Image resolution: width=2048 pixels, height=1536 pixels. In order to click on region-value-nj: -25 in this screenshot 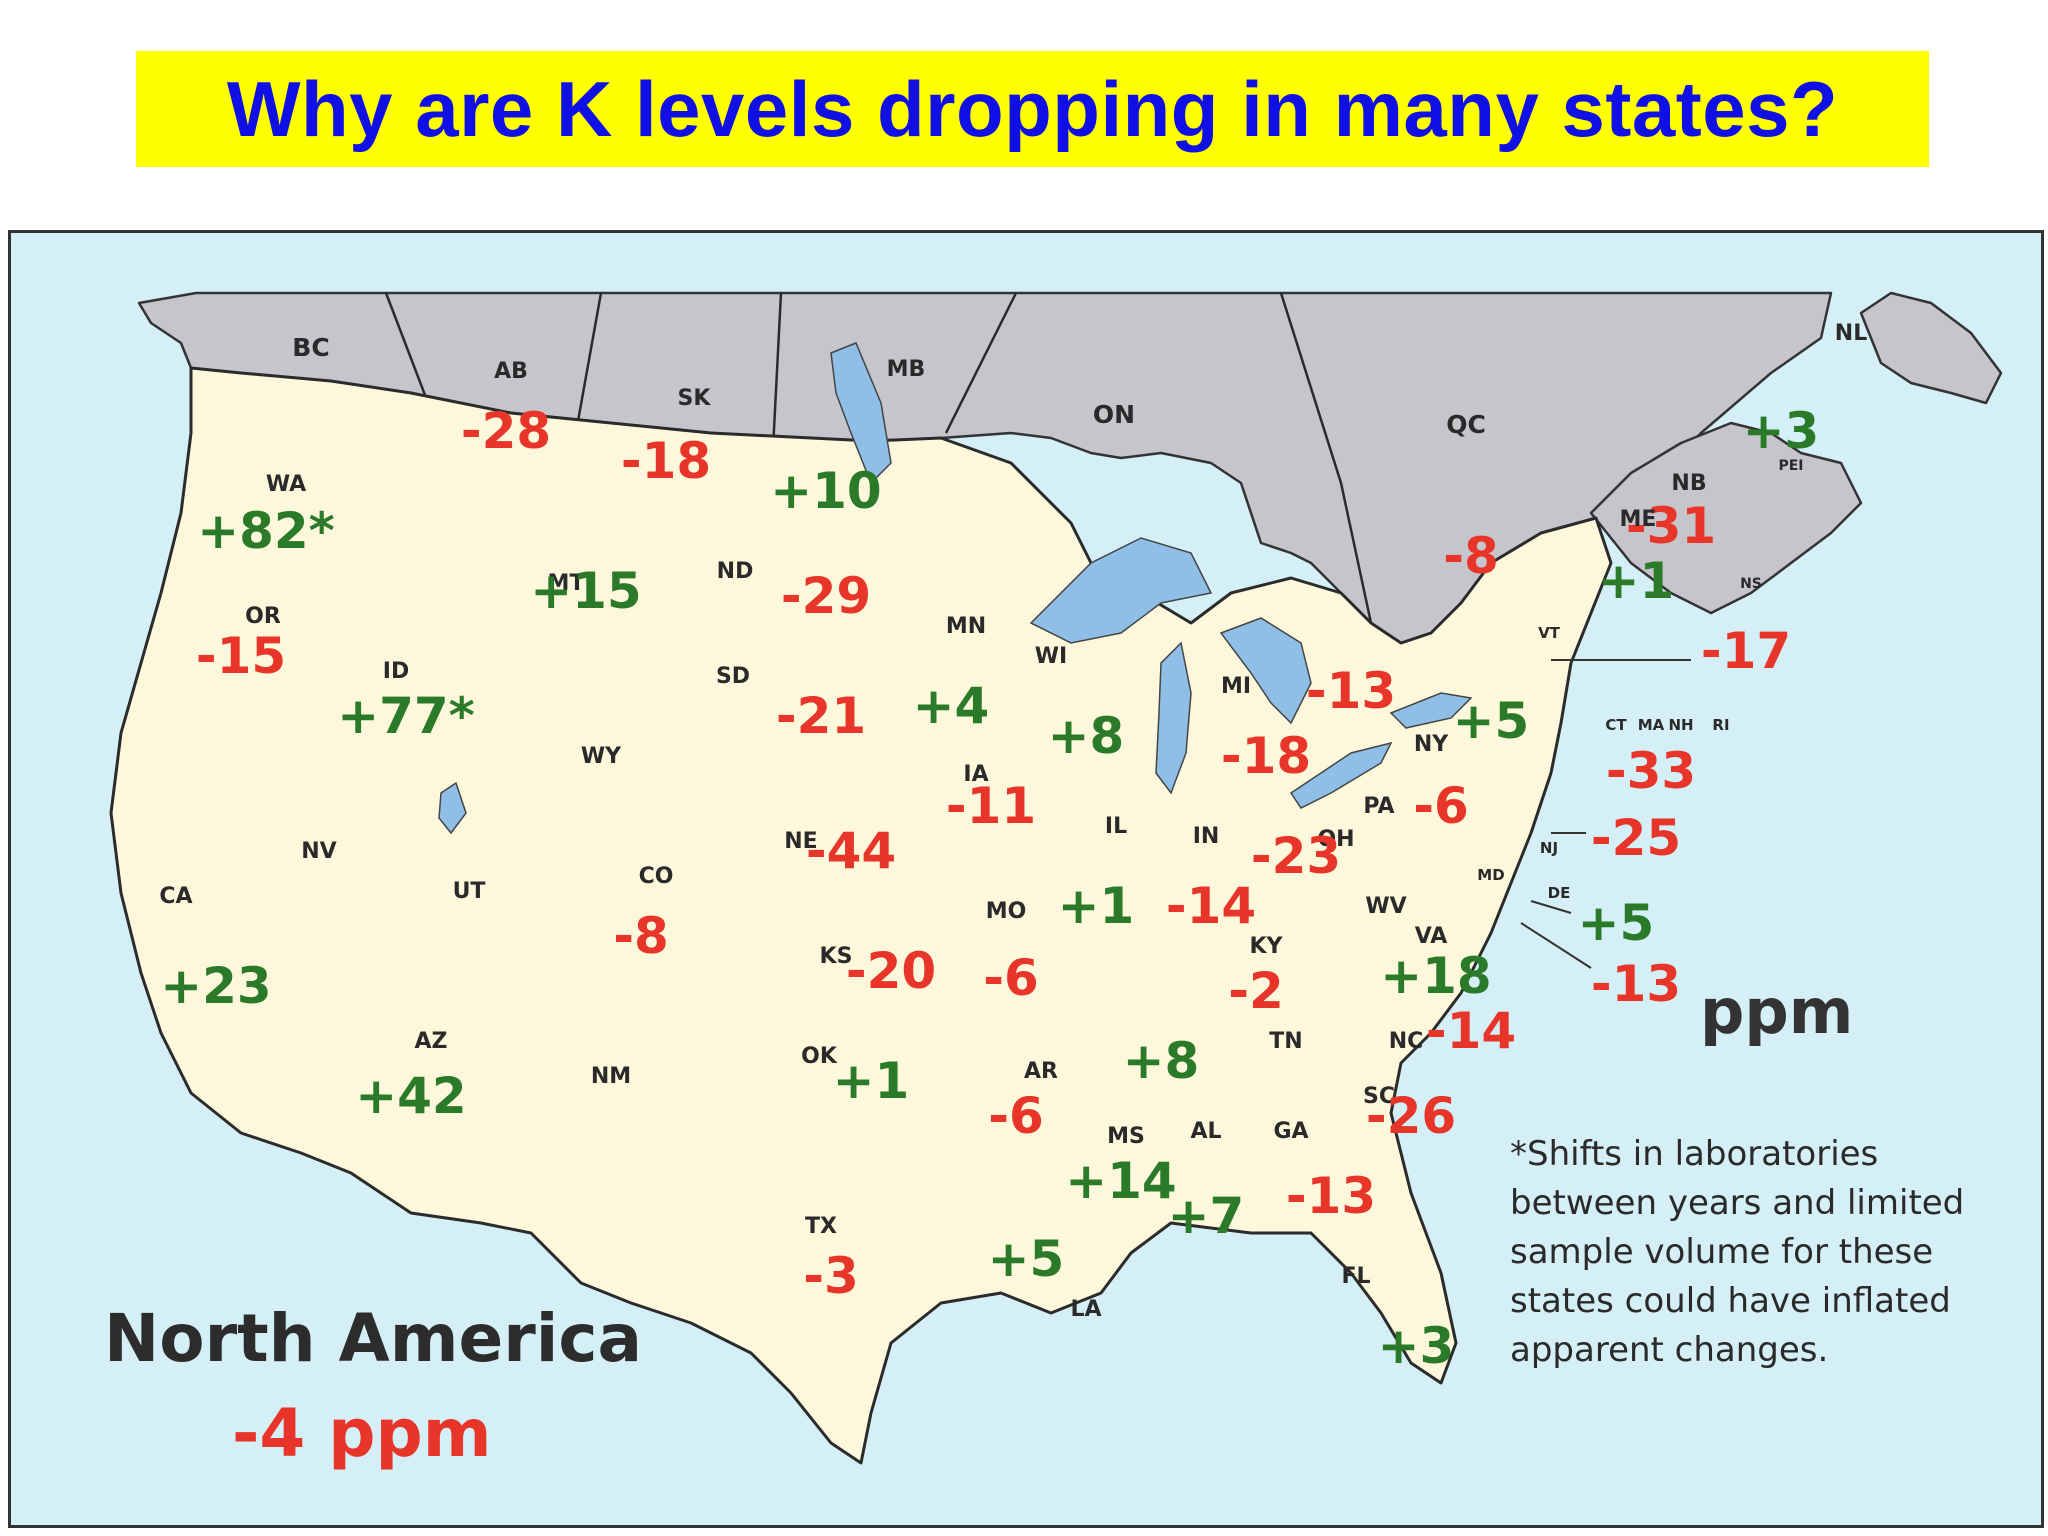, I will do `click(1636, 838)`.